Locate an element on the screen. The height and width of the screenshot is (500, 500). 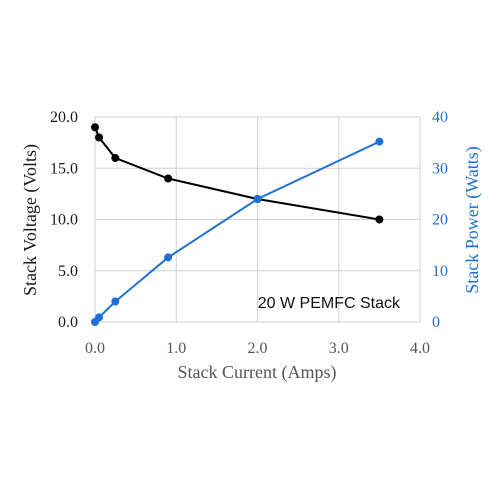
y-tick-label: 15.0 is located at coordinates (64, 168).